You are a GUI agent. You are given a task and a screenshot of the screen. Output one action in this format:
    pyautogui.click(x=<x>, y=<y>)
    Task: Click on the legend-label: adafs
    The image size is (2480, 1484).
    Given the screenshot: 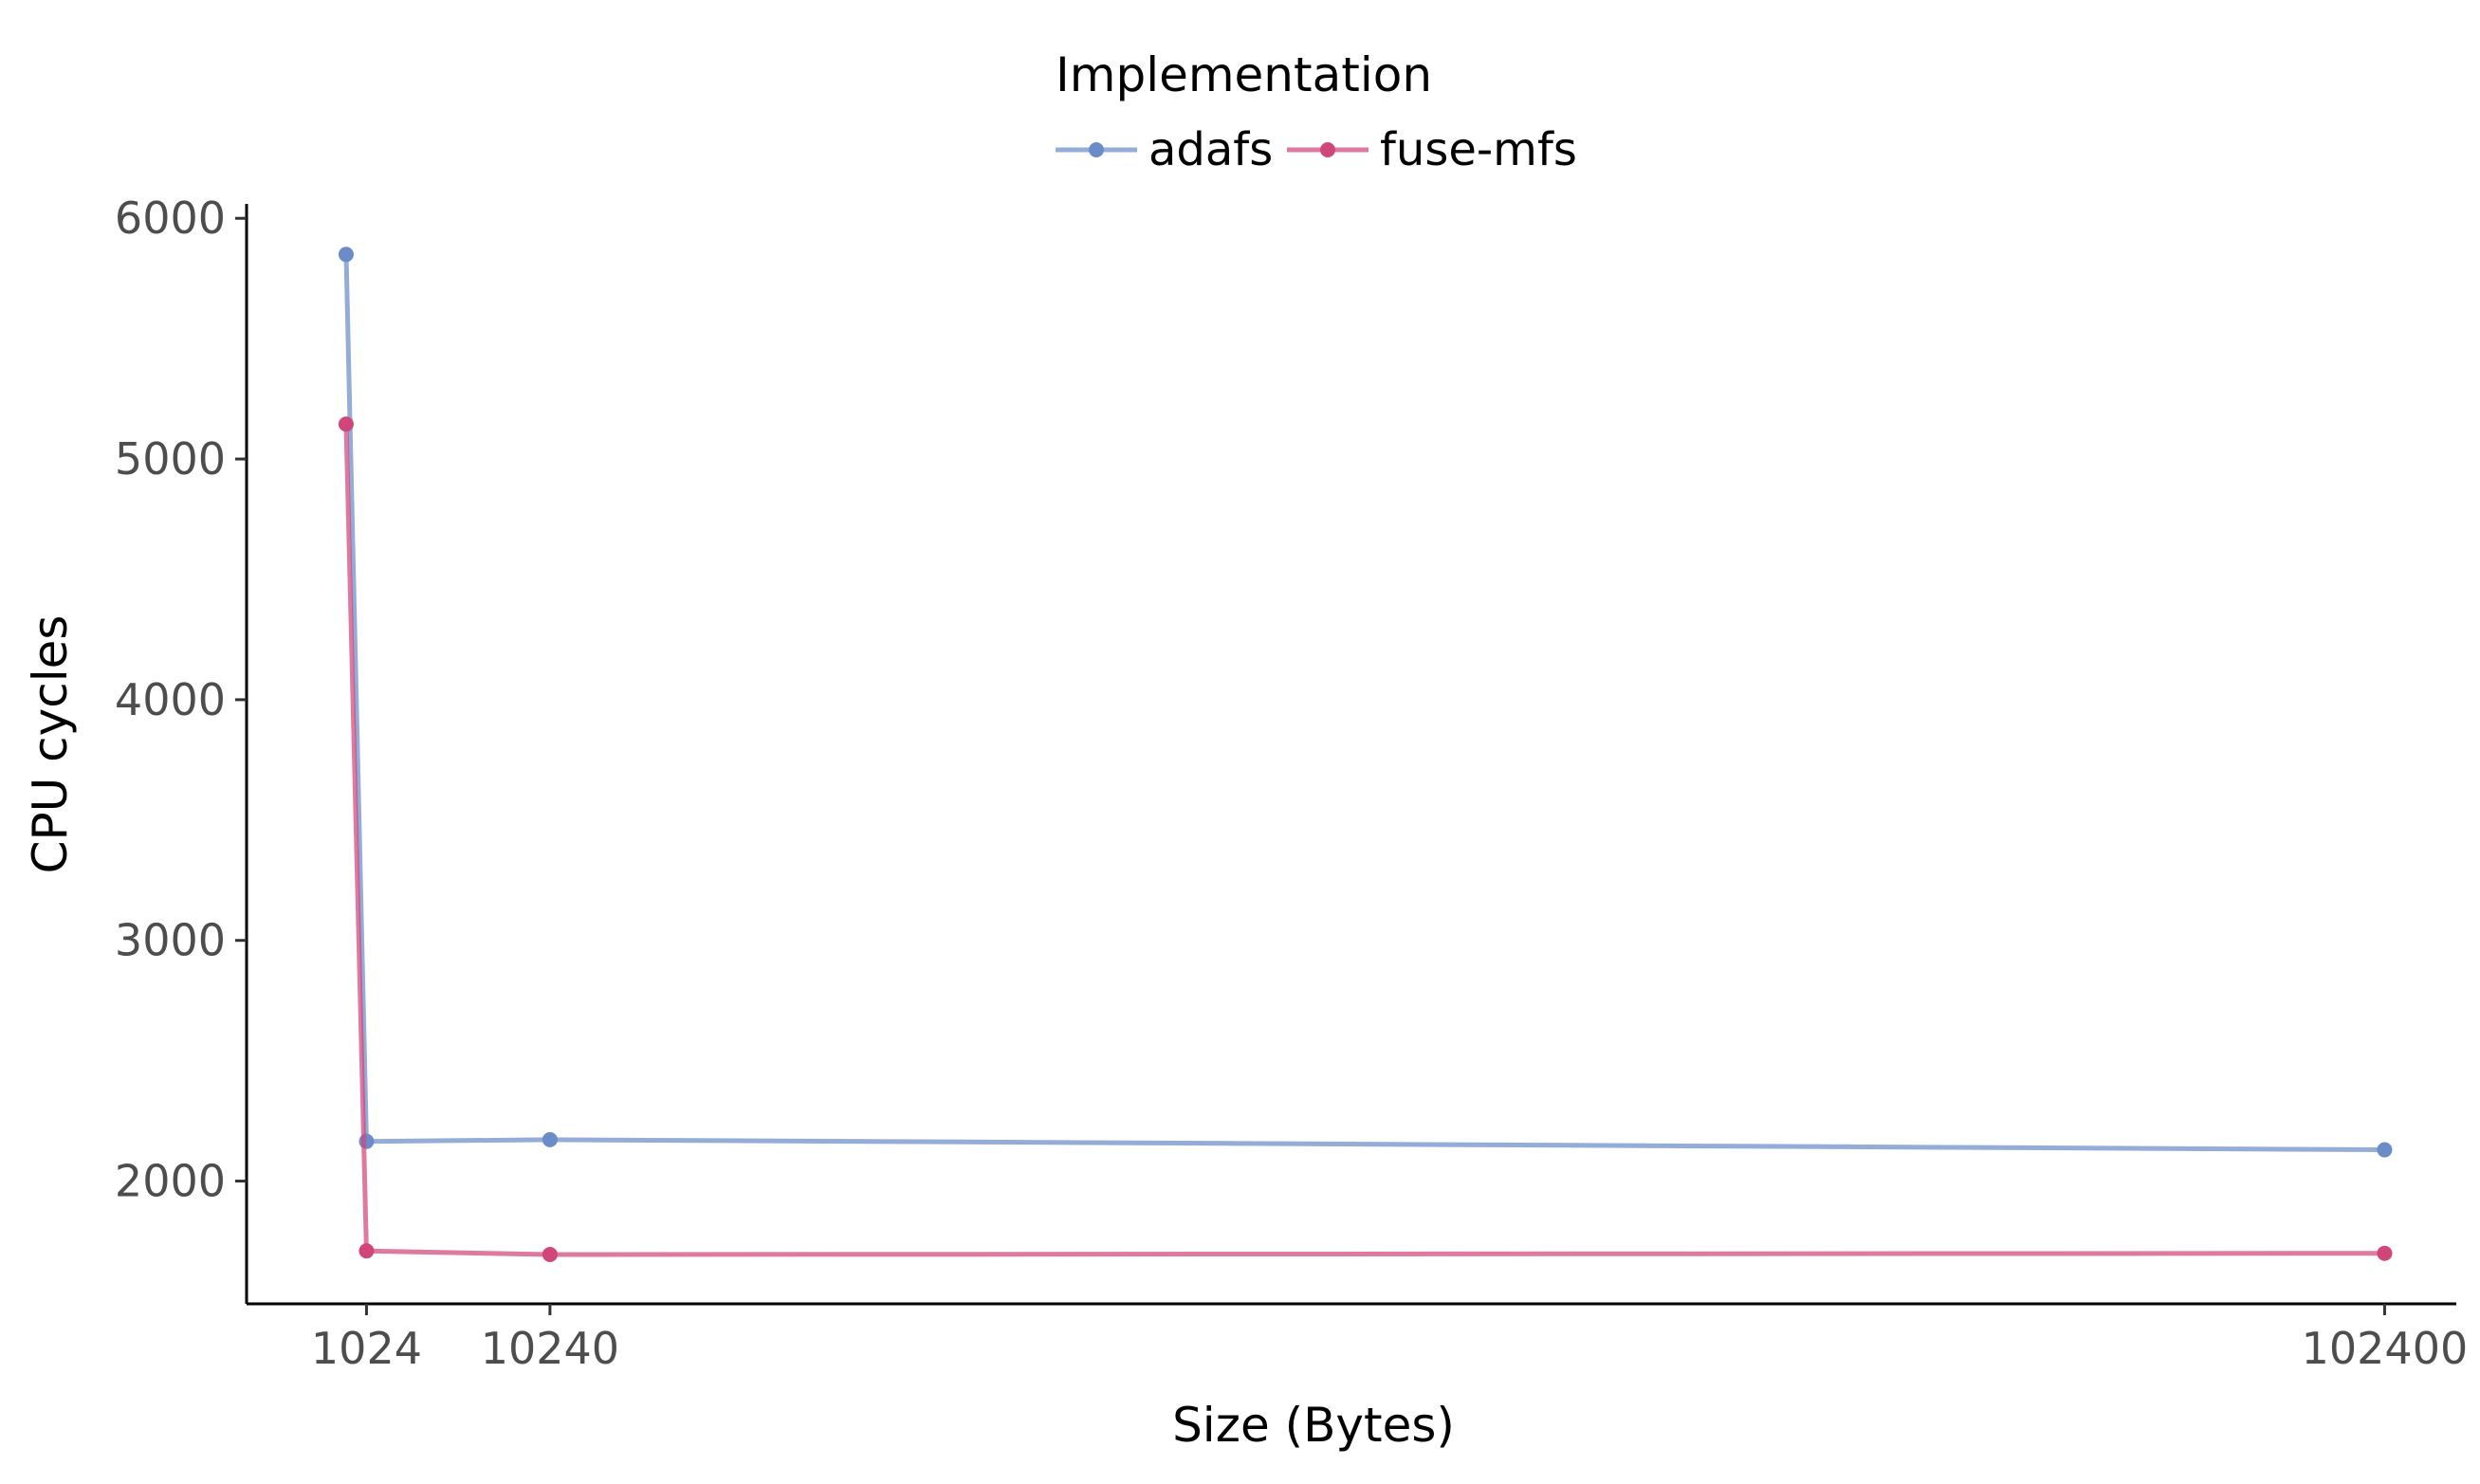 What is the action you would take?
    pyautogui.click(x=1210, y=149)
    